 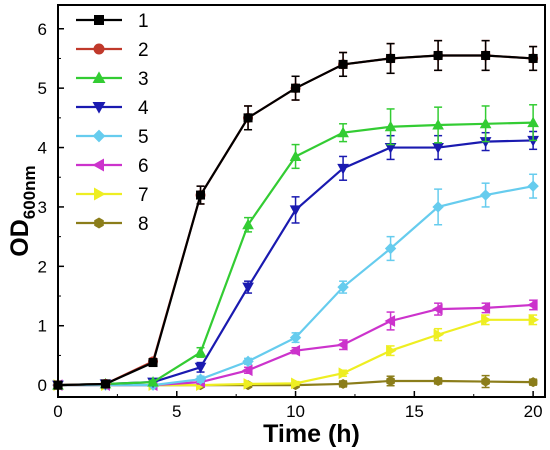 What do you see at coordinates (42, 148) in the screenshot?
I see `y-tick-label: 4` at bounding box center [42, 148].